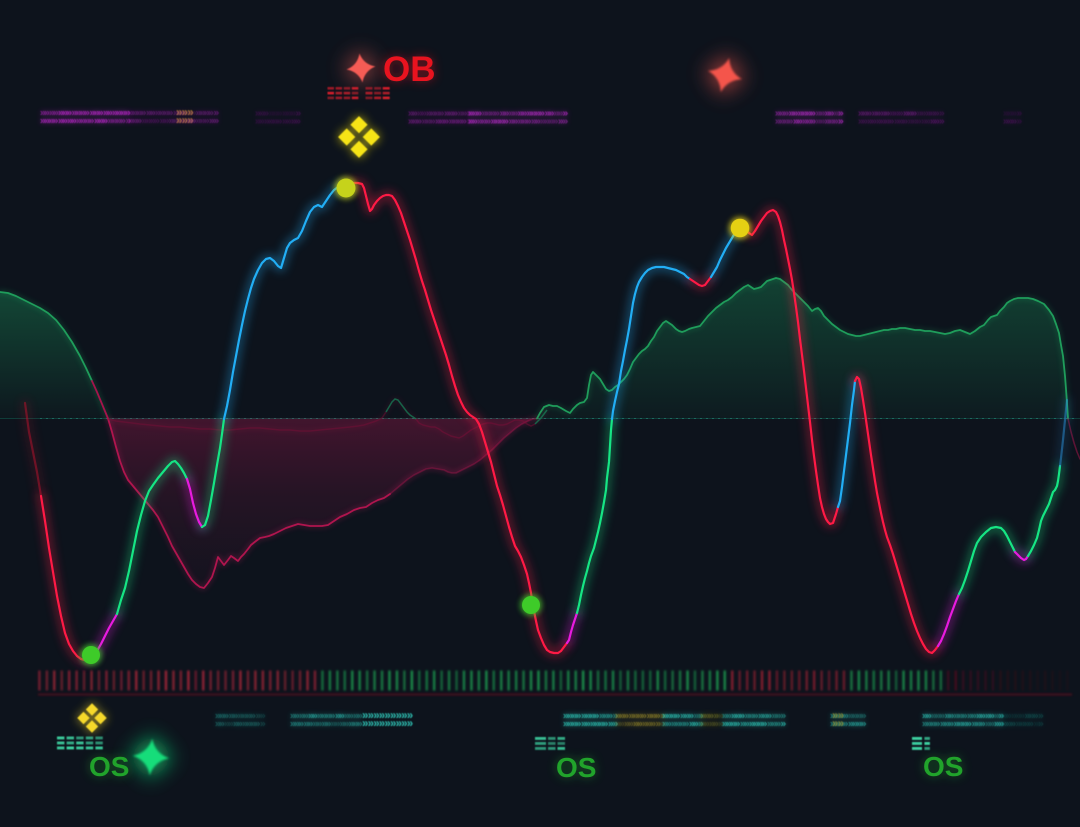 The height and width of the screenshot is (827, 1080). What do you see at coordinates (409, 69) in the screenshot?
I see `svg-text: OB` at bounding box center [409, 69].